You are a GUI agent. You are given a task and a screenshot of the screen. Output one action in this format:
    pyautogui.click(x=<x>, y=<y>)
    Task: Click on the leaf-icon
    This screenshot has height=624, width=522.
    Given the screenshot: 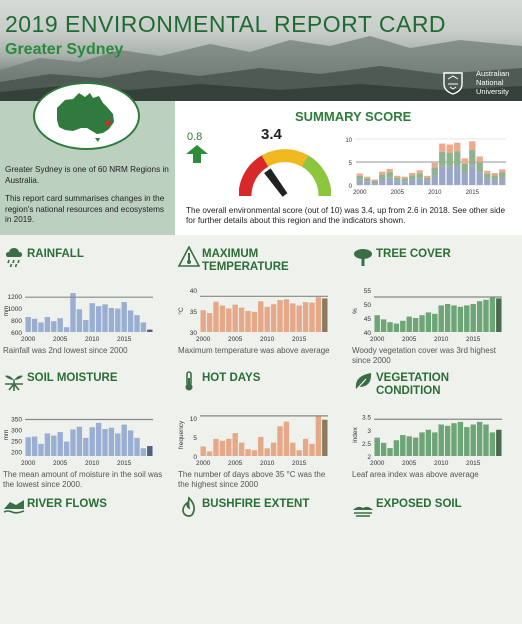 What is the action you would take?
    pyautogui.click(x=363, y=382)
    